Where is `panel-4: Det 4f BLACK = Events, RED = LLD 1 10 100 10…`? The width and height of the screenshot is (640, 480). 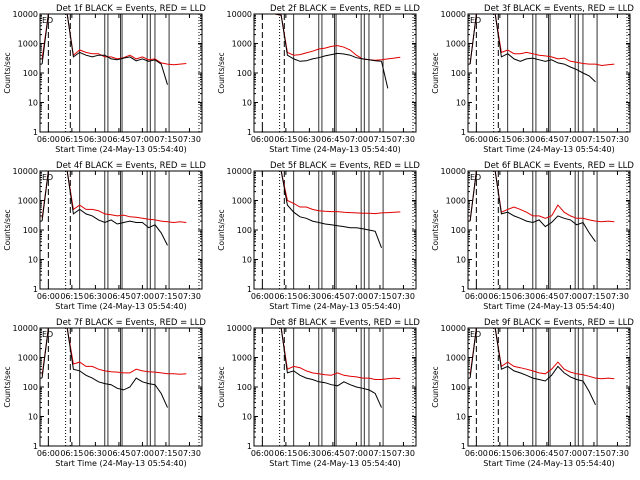
panel-4: Det 4f BLACK = Events, RED = LLD 1 10 100 10… is located at coordinates (104, 236).